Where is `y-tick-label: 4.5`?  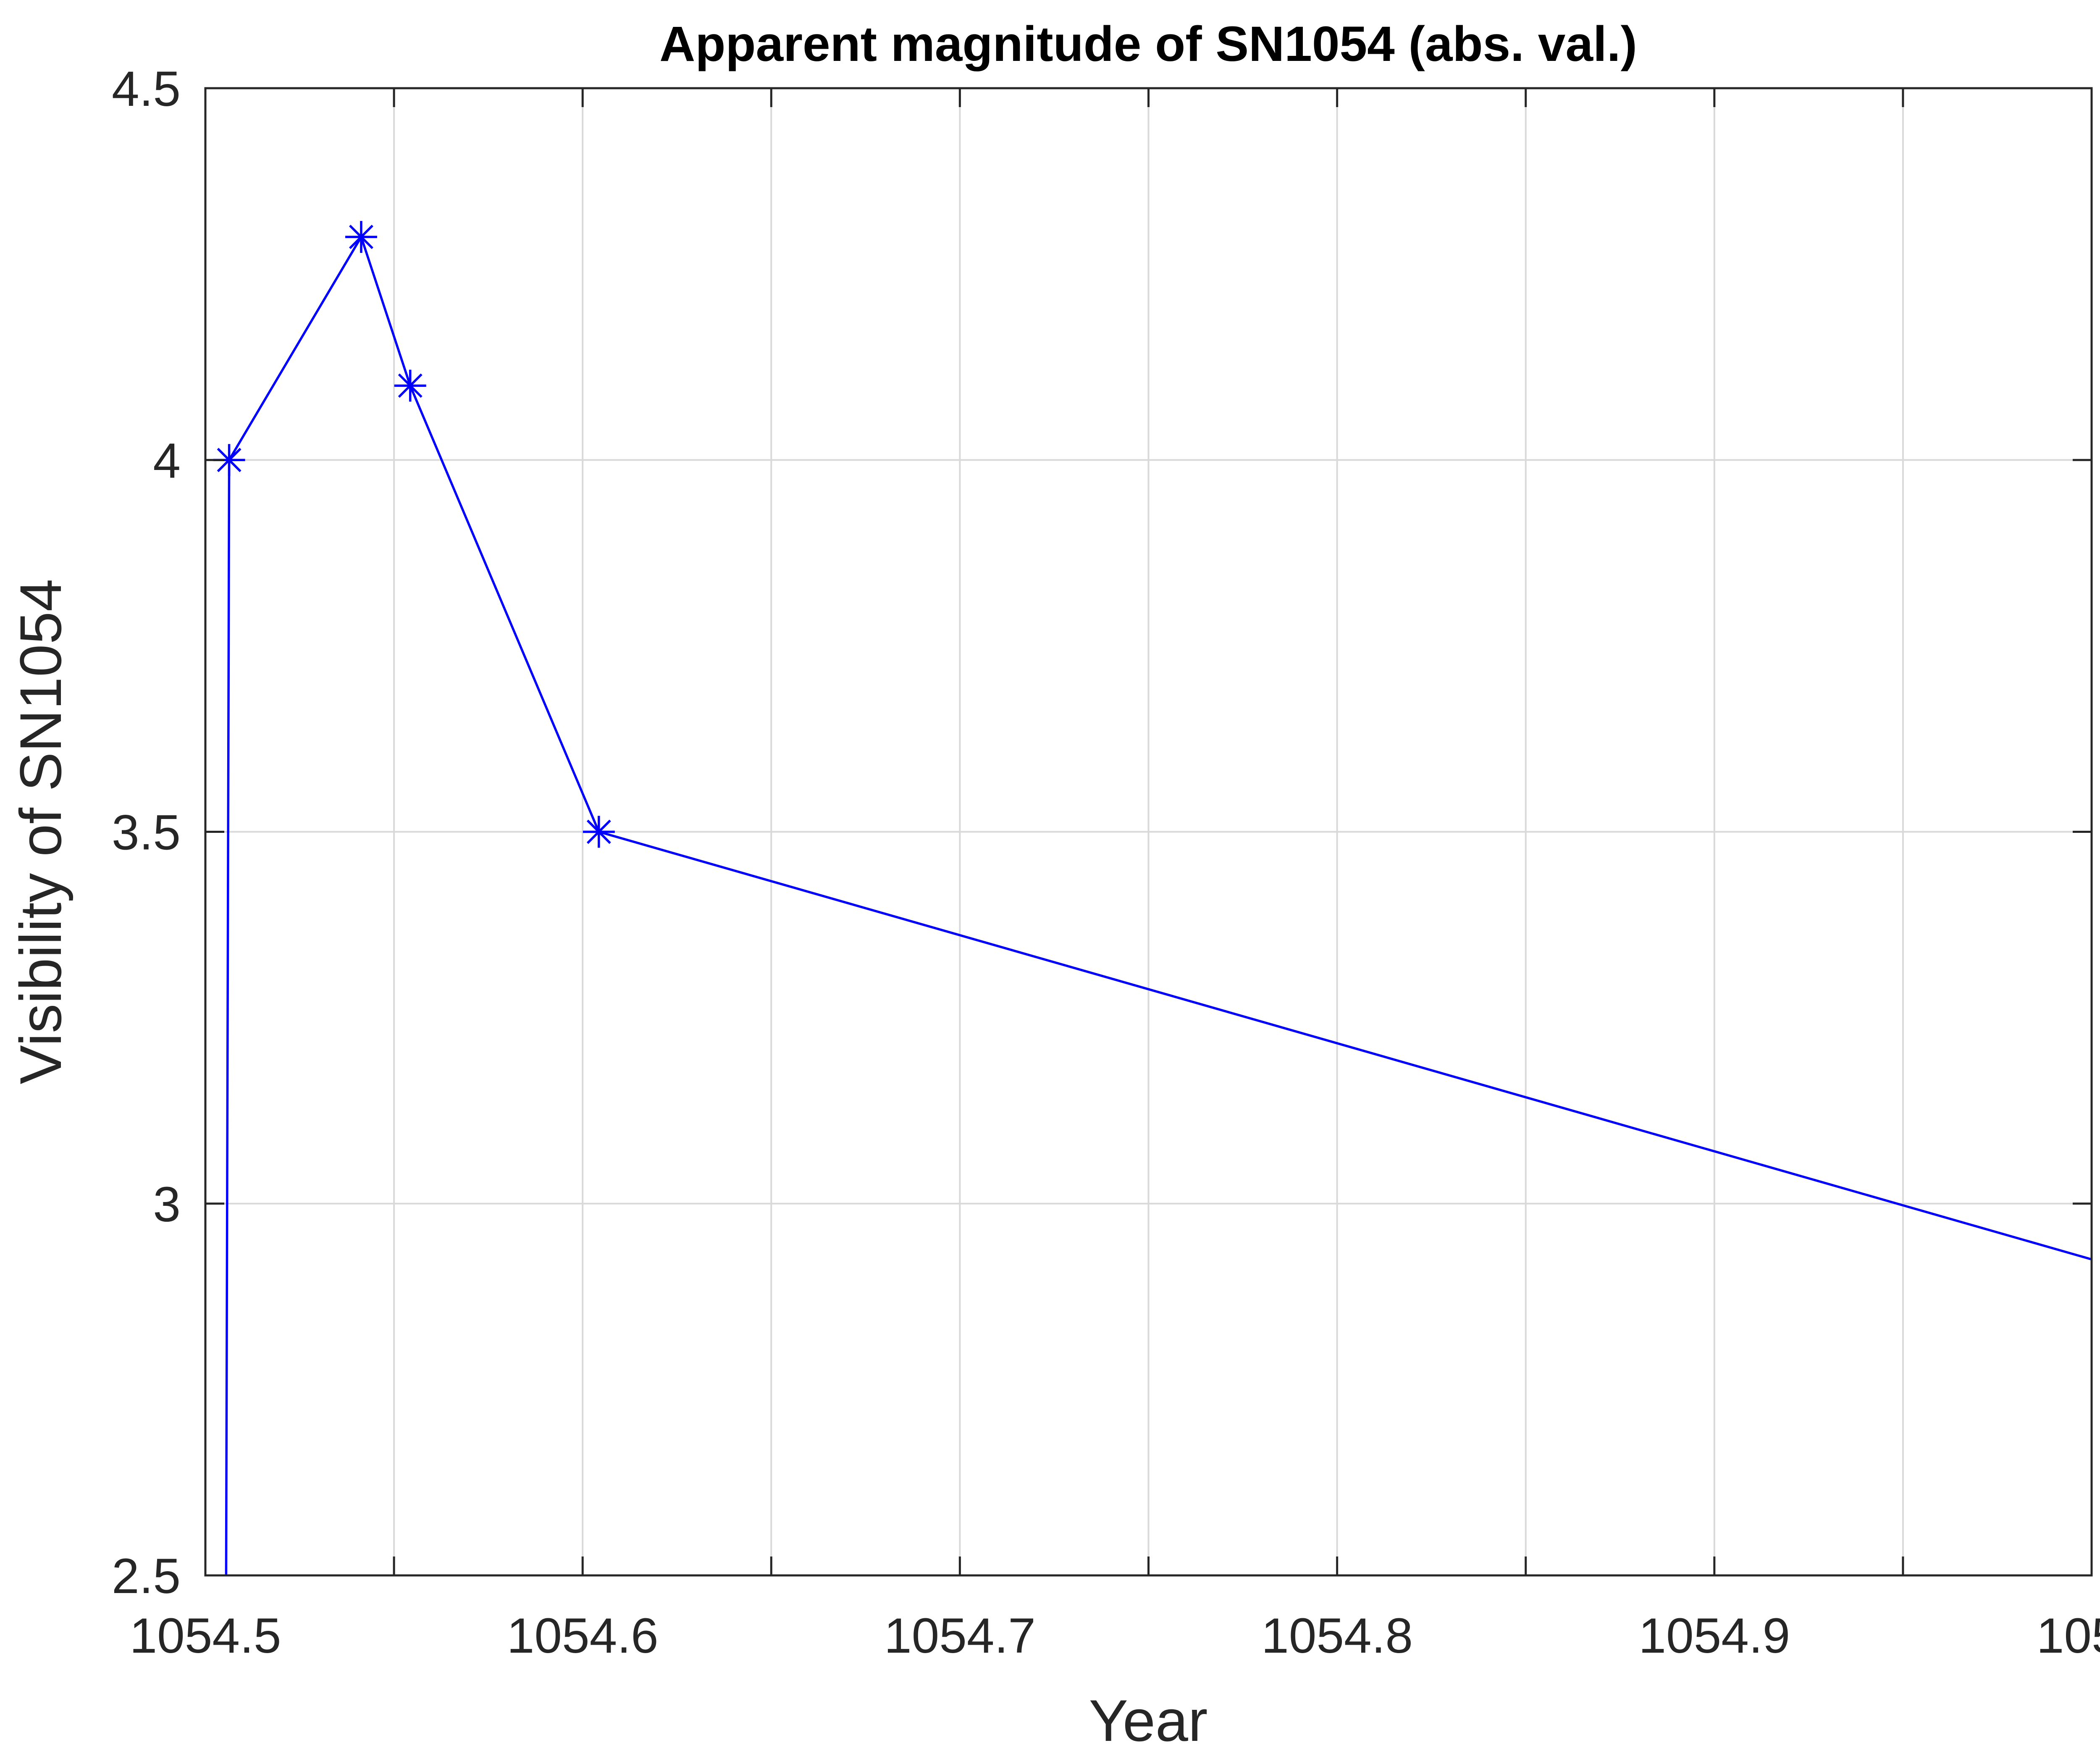 y-tick-label: 4.5 is located at coordinates (146, 89).